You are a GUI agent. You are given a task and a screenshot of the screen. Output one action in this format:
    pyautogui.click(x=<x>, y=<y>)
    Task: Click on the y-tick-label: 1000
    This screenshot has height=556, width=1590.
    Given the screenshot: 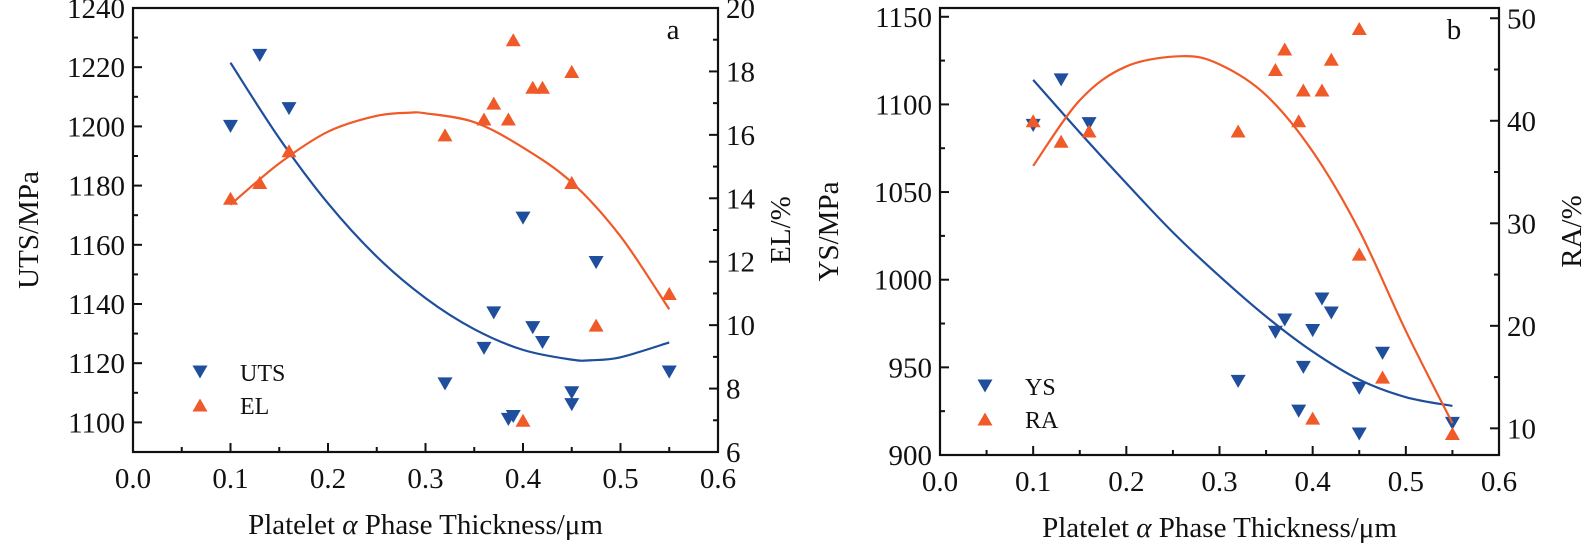 What is the action you would take?
    pyautogui.click(x=903, y=281)
    